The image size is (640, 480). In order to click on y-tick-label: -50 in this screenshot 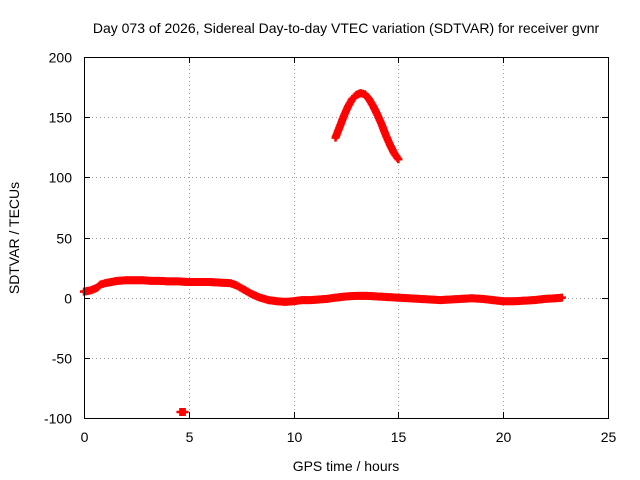, I will do `click(62, 359)`.